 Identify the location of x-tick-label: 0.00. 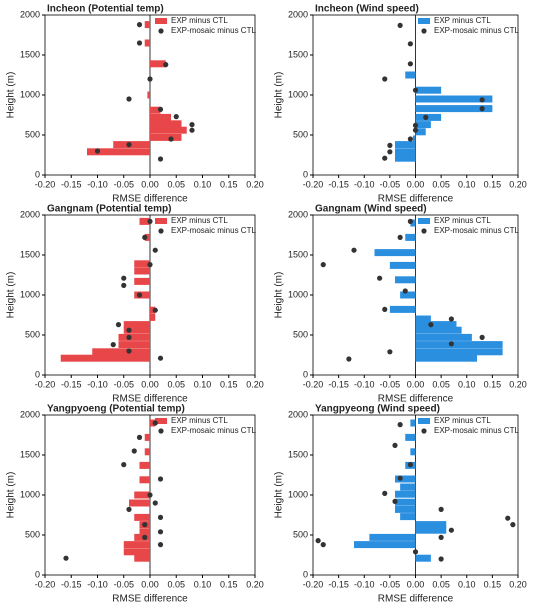
(416, 184).